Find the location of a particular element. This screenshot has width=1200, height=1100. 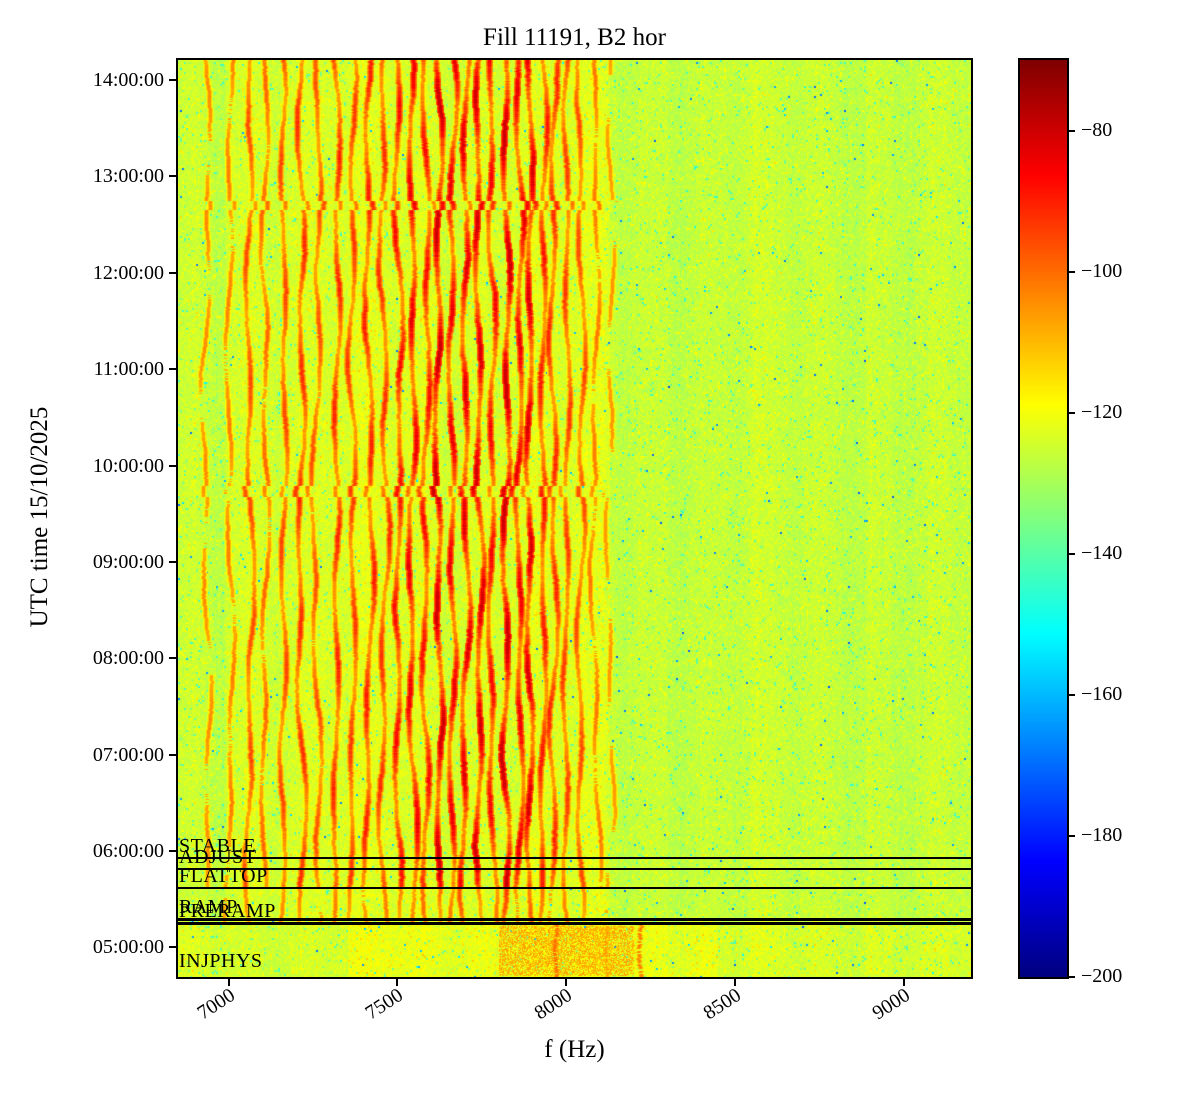

chart-title: Fill 11191, B2 hor is located at coordinates (574, 37).